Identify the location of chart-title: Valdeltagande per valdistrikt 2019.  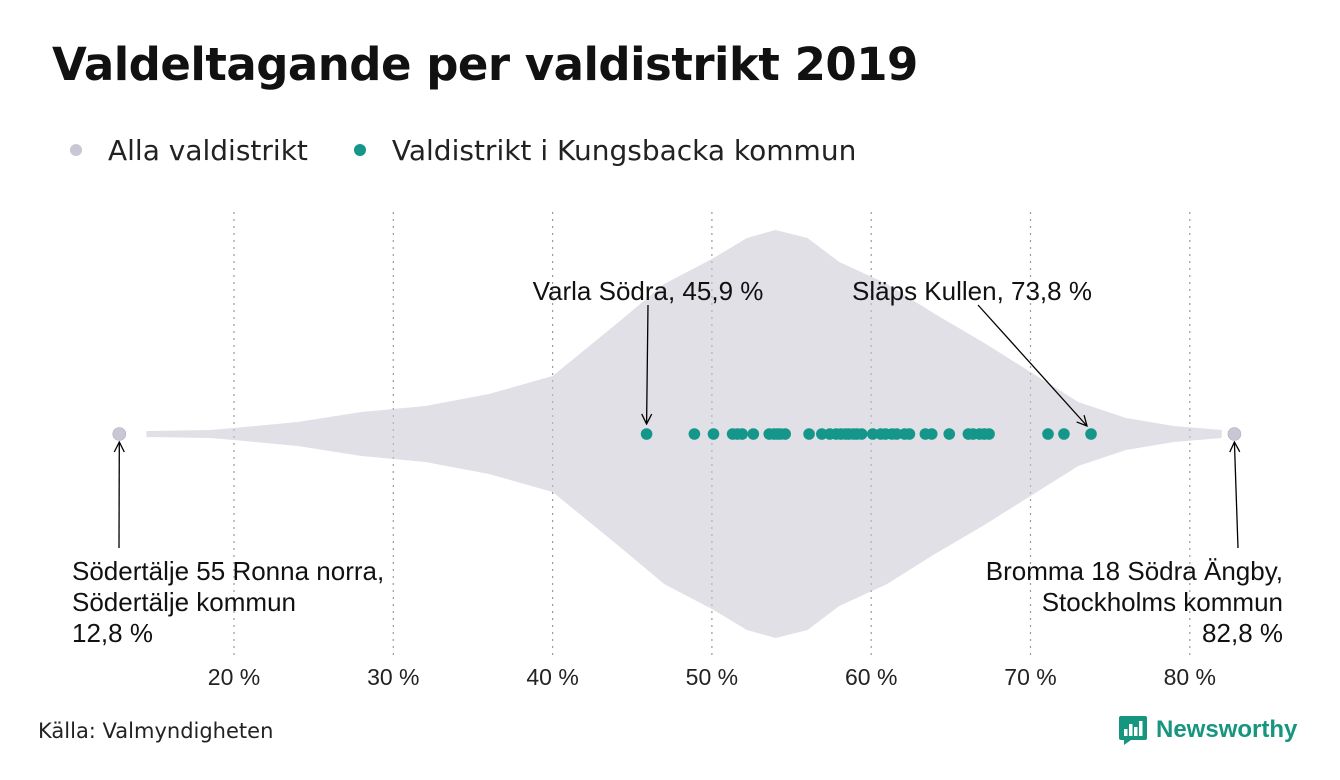
(485, 64).